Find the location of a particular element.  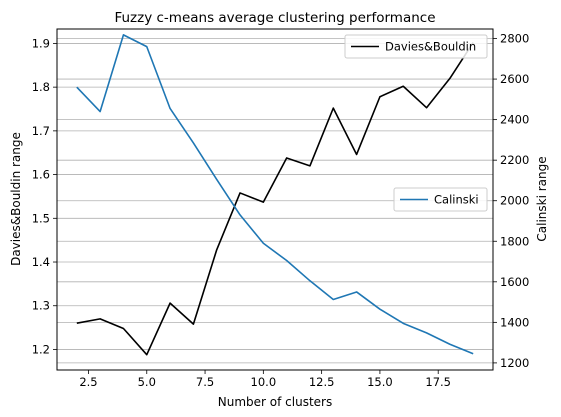

x-tick-label-4: 12.5 is located at coordinates (322, 382).